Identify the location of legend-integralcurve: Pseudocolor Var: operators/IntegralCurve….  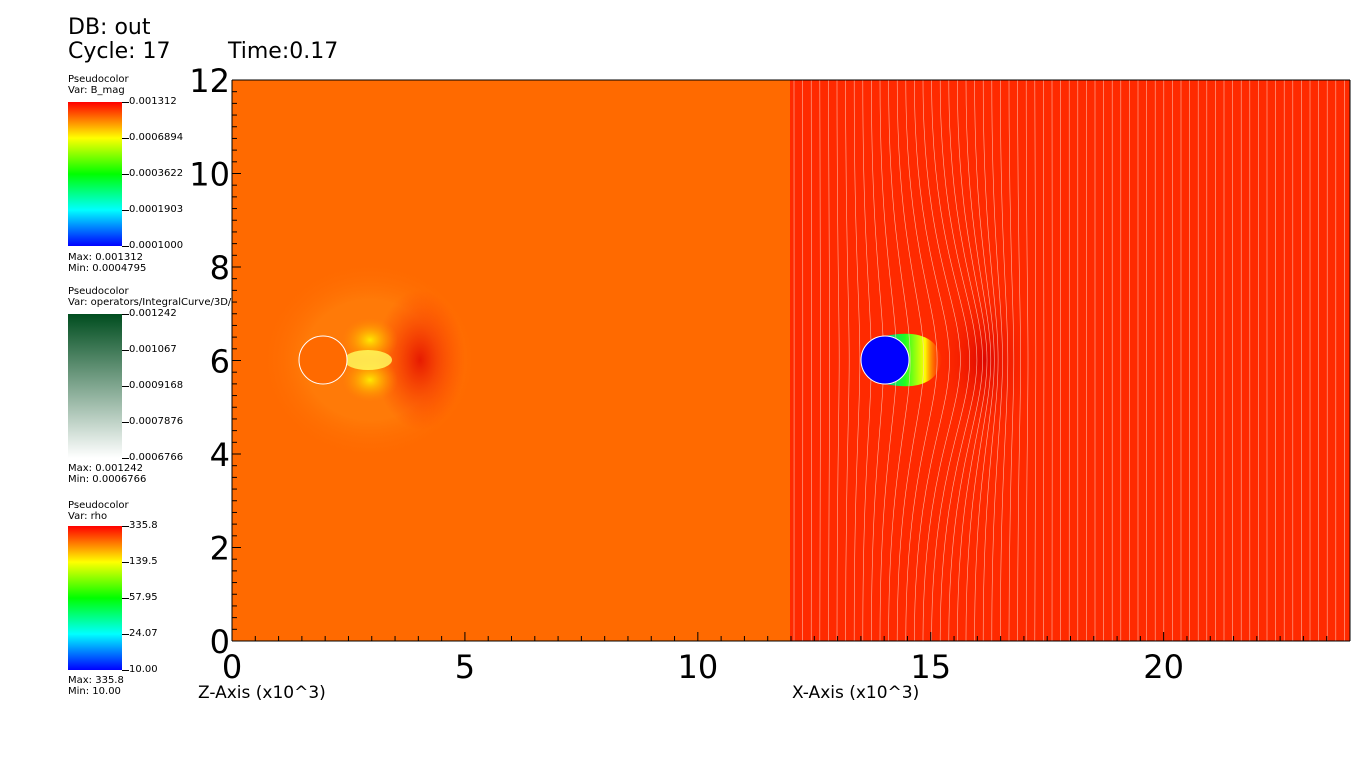
(188, 385).